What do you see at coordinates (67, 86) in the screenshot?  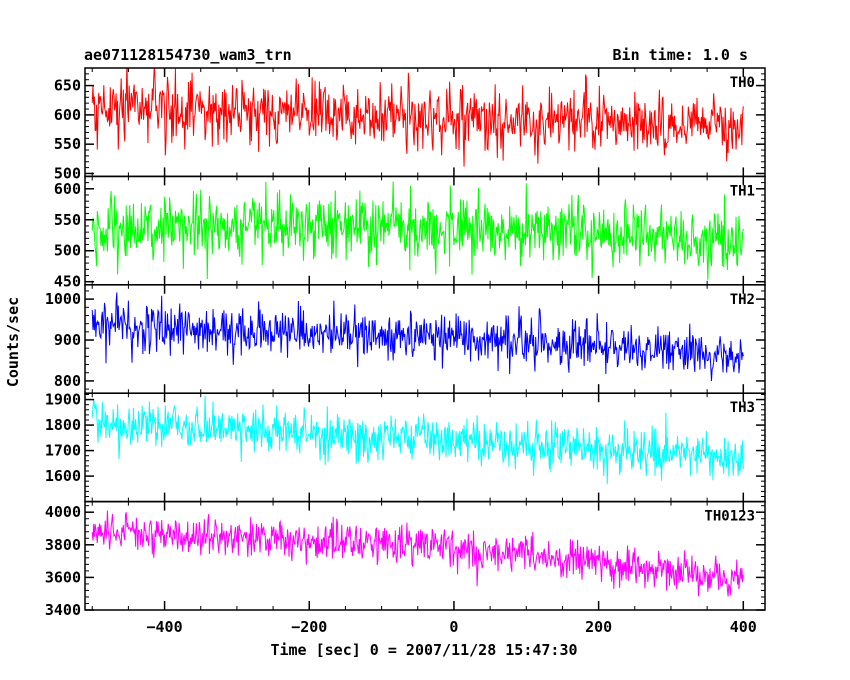 I see `y-tick-label: 650` at bounding box center [67, 86].